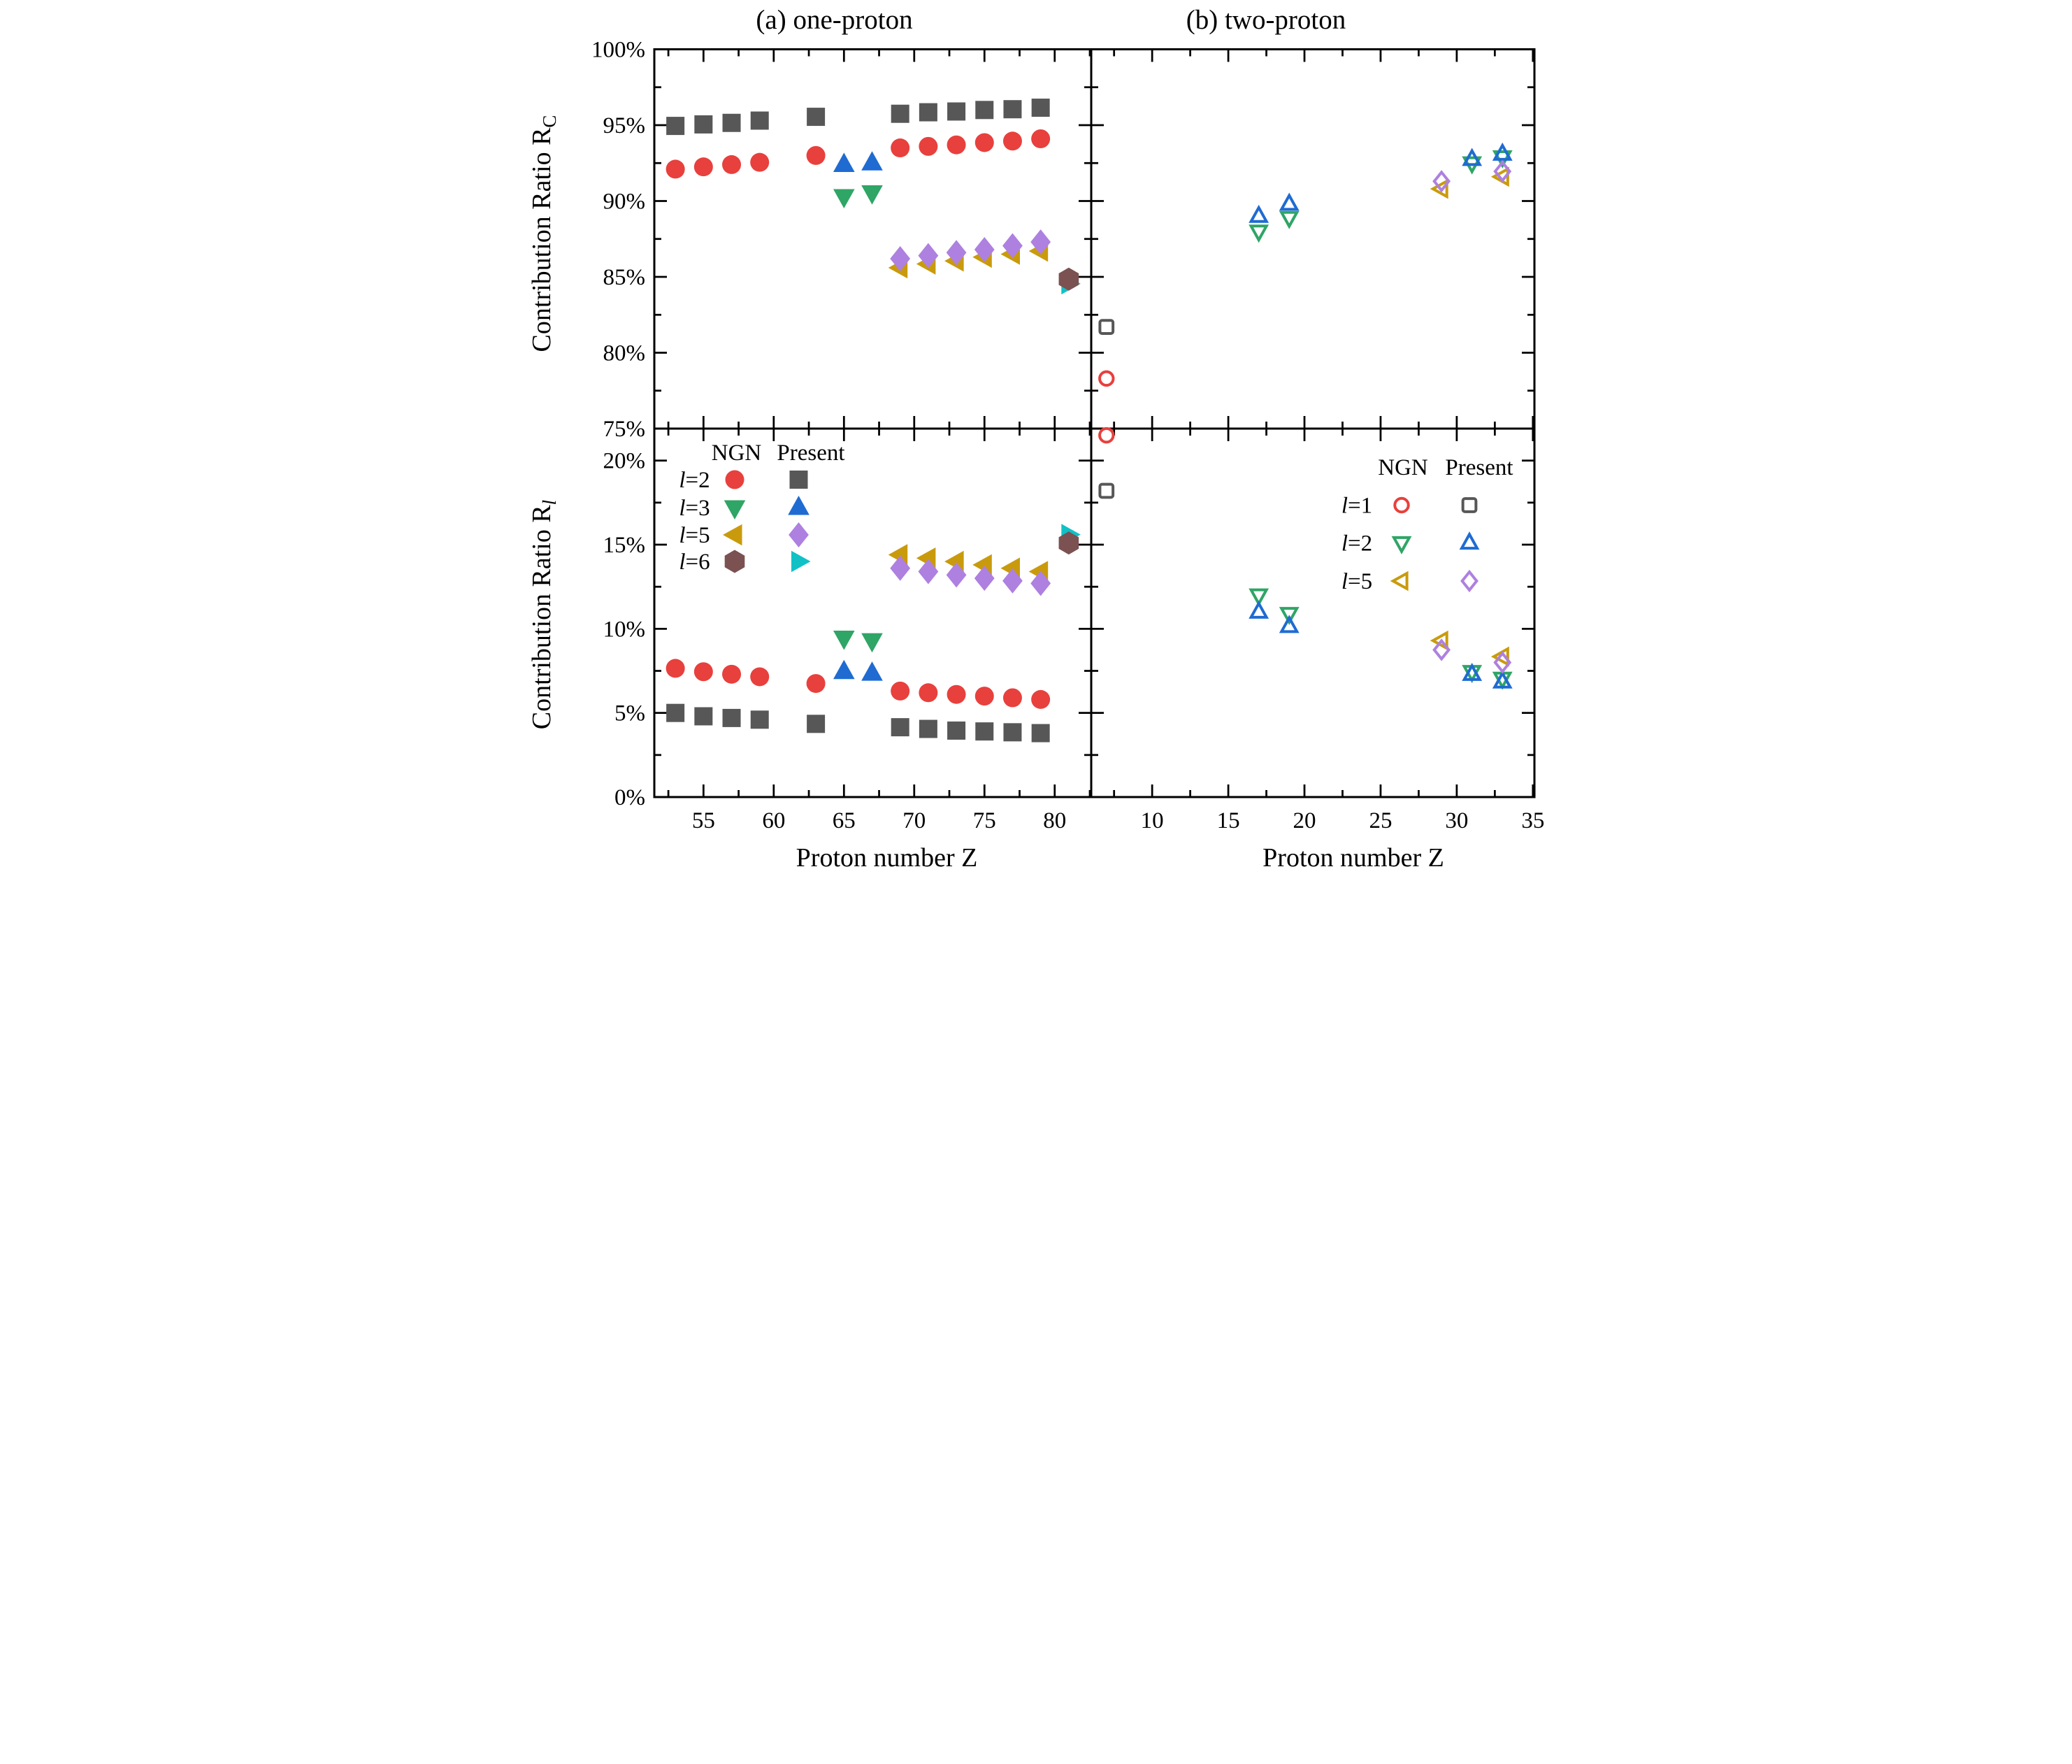  What do you see at coordinates (887, 858) in the screenshot?
I see `x-axis-title-left: Proton number Z` at bounding box center [887, 858].